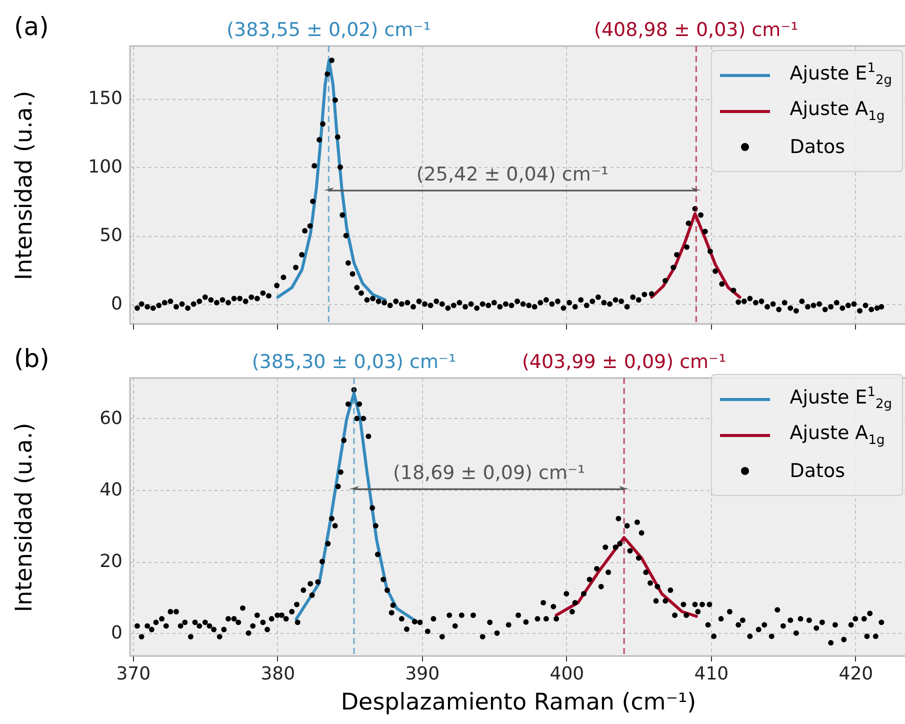 Image resolution: width=905 pixels, height=724 pixels. I want to click on x-tick-label: 380, so click(278, 674).